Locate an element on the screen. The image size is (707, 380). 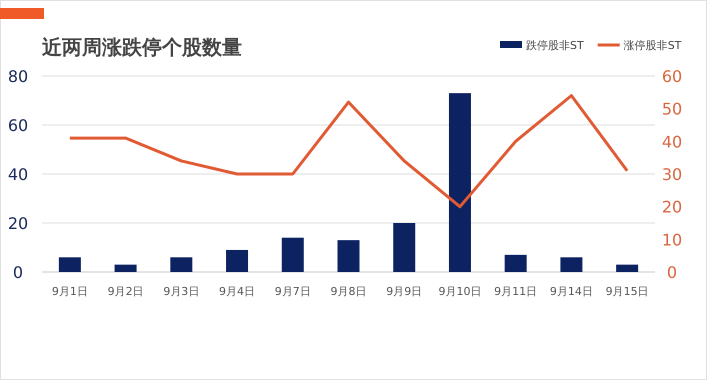
x-tick-label: 9月3日 is located at coordinates (181, 291).